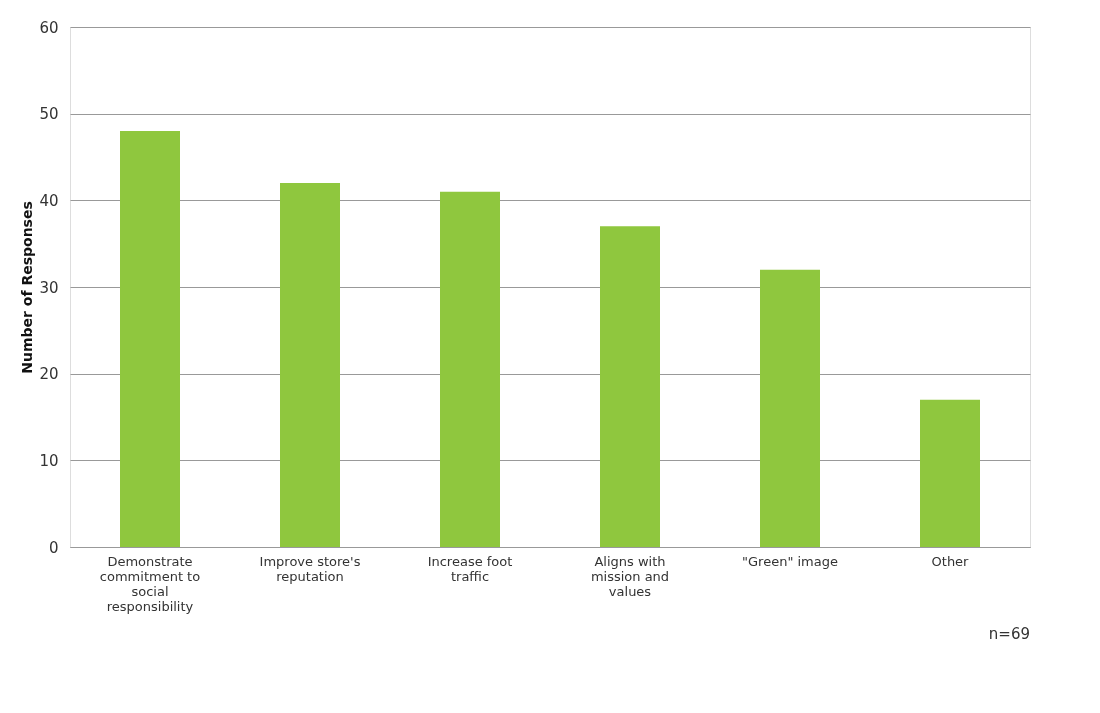 This screenshot has width=1100, height=713. I want to click on y-tick-label: 40, so click(49, 200).